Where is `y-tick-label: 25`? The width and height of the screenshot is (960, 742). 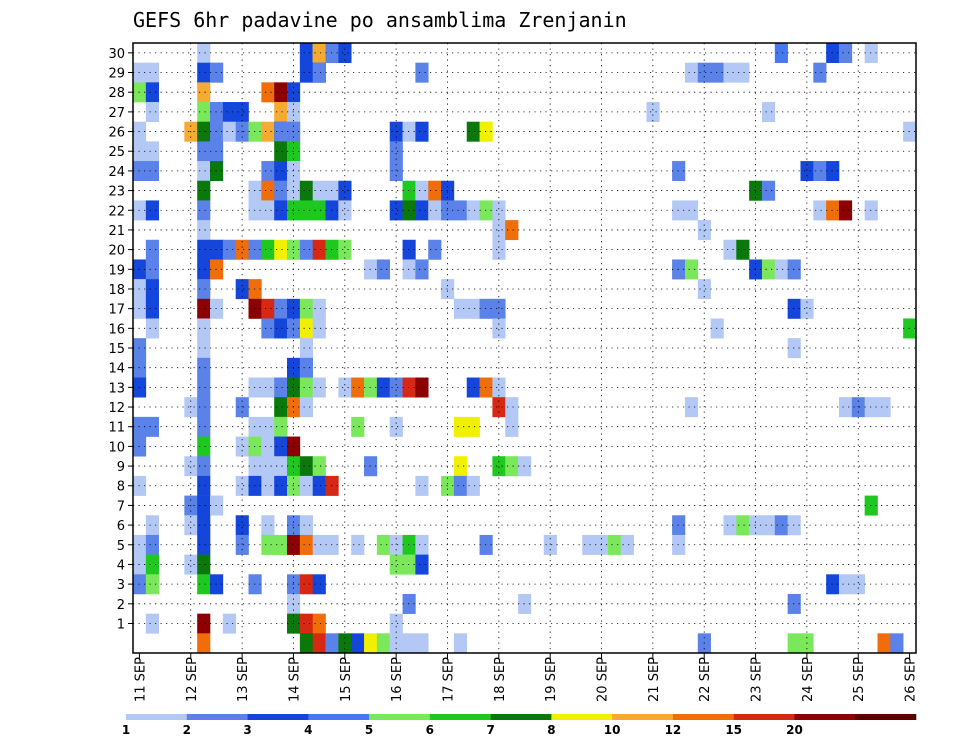 y-tick-label: 25 is located at coordinates (116, 152).